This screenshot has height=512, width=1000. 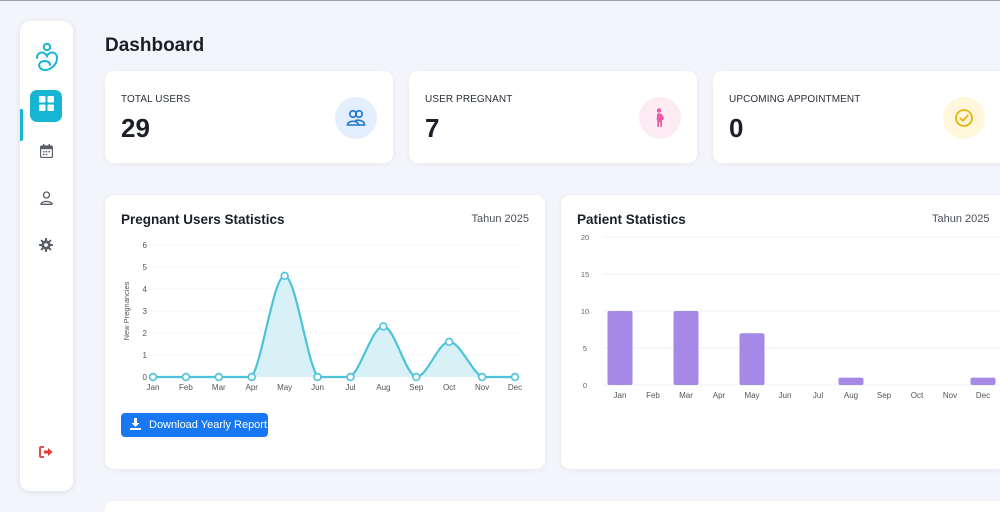 I want to click on stat-label: UPCOMING APPOINTMENT, so click(x=795, y=99).